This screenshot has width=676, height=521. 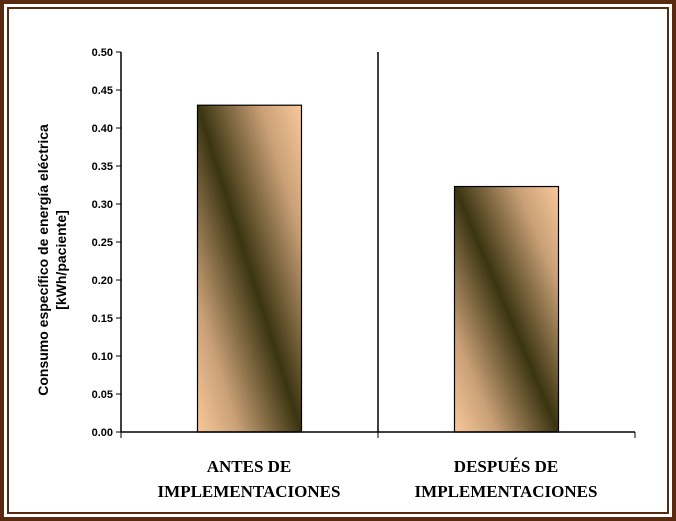 I want to click on y-tick-label: 0.30, so click(x=102, y=205).